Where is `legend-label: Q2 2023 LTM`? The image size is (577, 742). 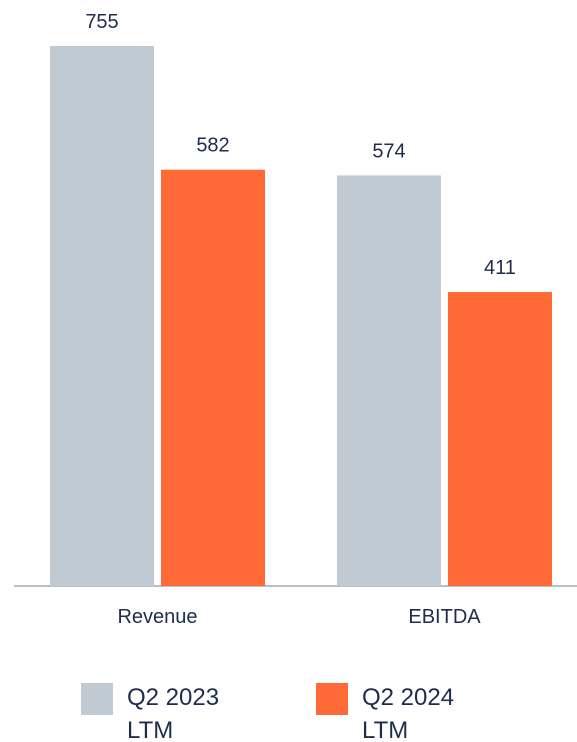
legend-label: Q2 2023 LTM is located at coordinates (173, 713).